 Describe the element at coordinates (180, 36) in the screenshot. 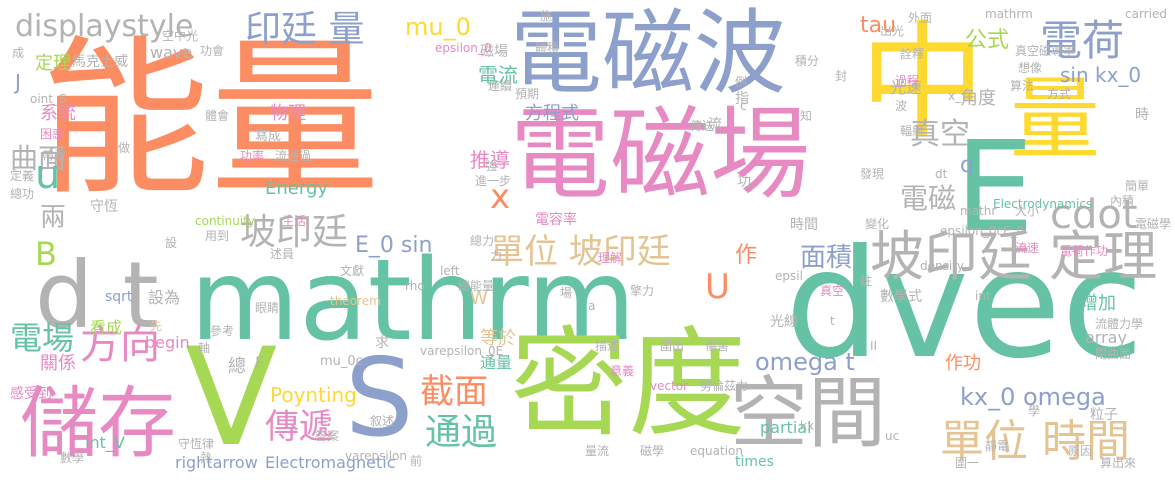

I see `word-cjk-135: 空中光` at that location.